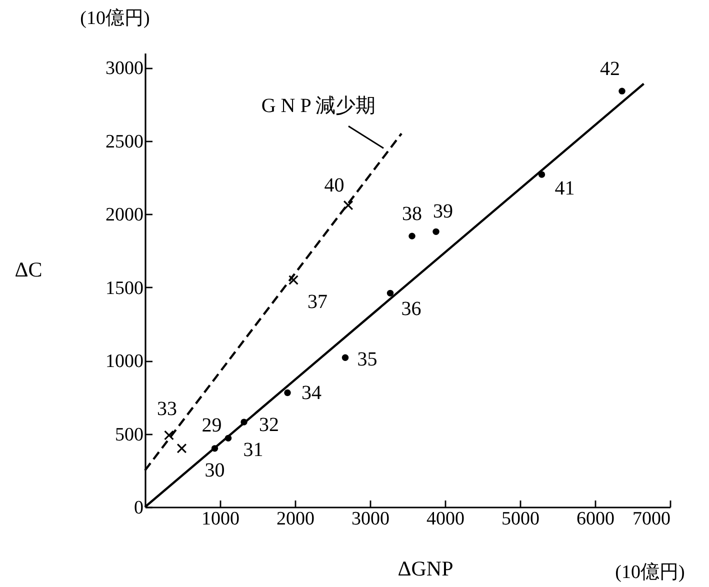 Image resolution: width=709 pixels, height=587 pixels. What do you see at coordinates (564, 189) in the screenshot?
I see `annotation: 41` at bounding box center [564, 189].